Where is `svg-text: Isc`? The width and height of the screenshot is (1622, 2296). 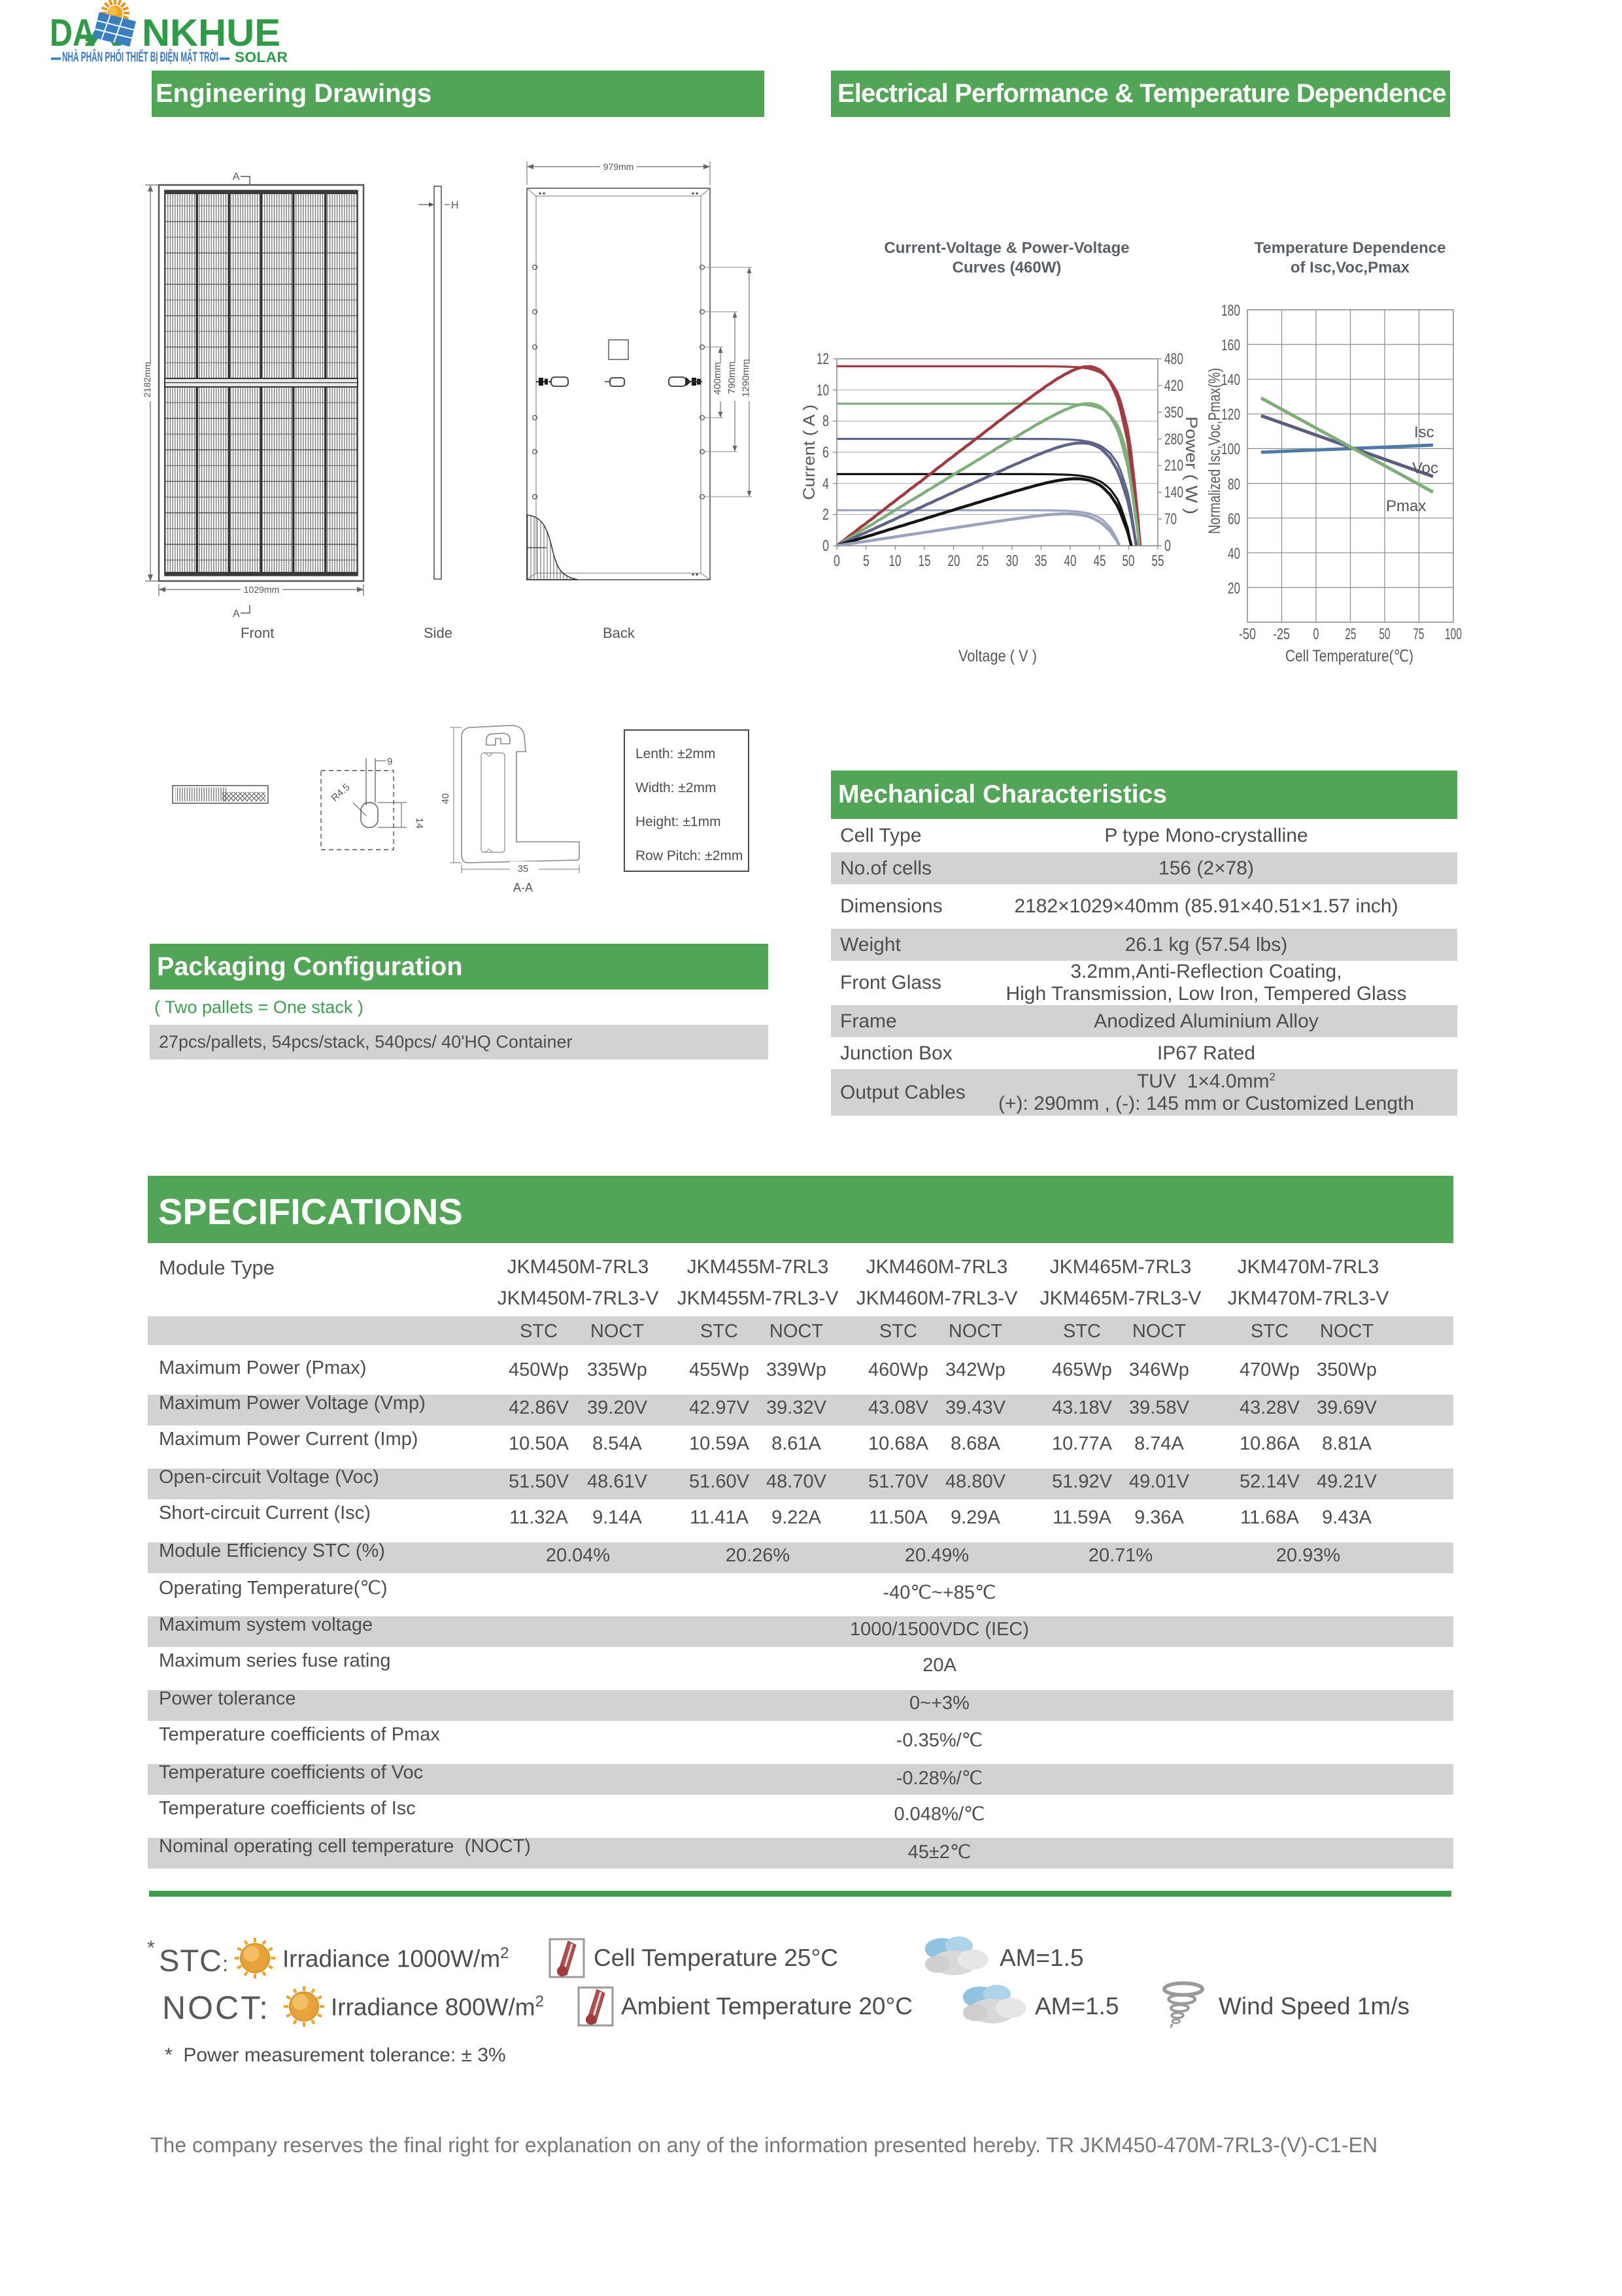
svg-text: Isc is located at coordinates (1424, 432).